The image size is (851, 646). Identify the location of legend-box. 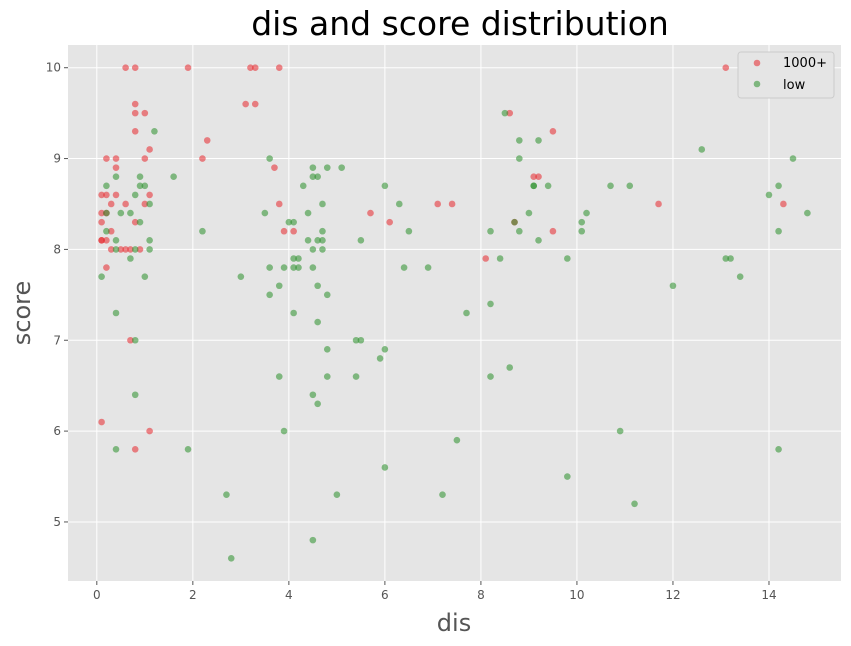
(786, 75).